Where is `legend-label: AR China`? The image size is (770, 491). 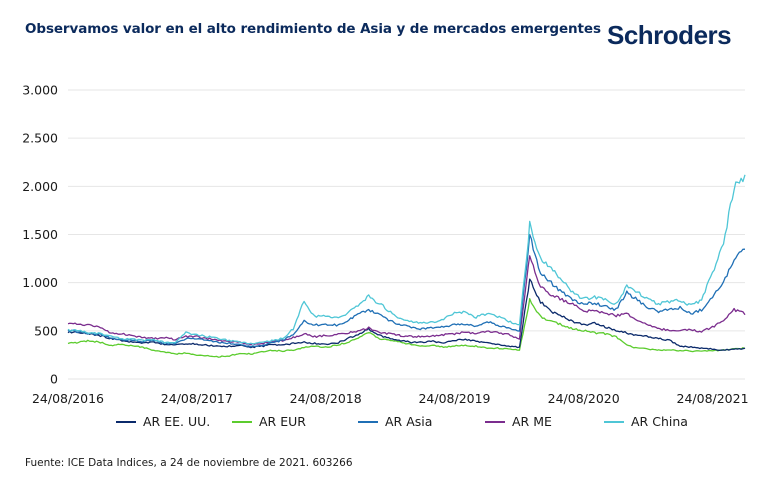 legend-label: AR China is located at coordinates (659, 421).